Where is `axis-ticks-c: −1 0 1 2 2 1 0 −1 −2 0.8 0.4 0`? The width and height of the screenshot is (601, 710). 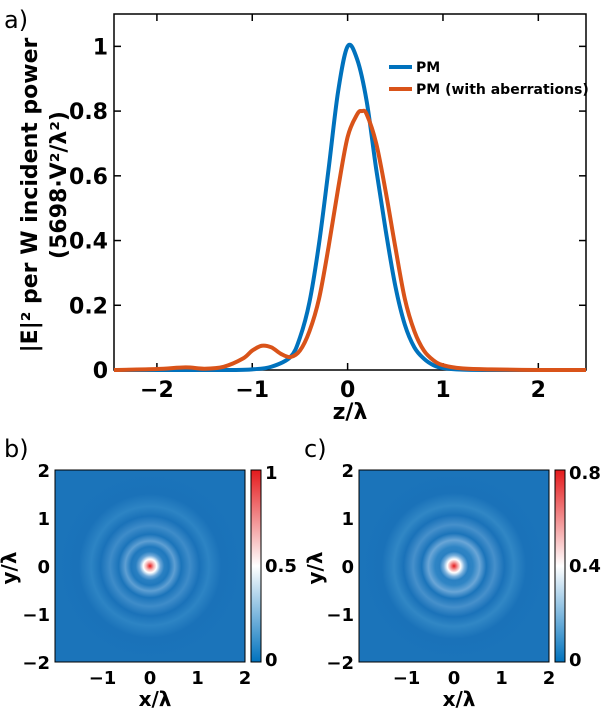
axis-ticks-c: −1 0 1 2 2 1 0 −1 −2 0.8 0.4 0 is located at coordinates (463, 575).